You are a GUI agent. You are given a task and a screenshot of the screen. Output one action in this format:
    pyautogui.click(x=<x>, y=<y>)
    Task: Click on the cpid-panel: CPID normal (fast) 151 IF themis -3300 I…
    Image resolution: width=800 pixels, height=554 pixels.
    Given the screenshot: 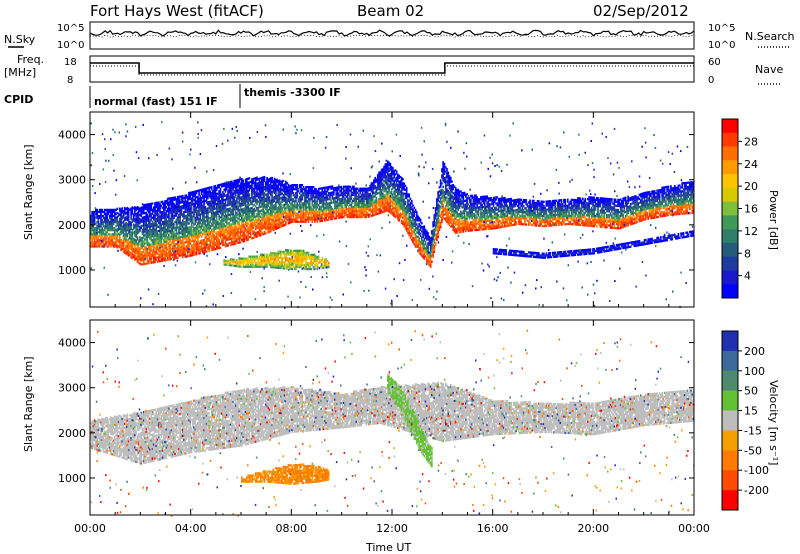 What is the action you would take?
    pyautogui.click(x=172, y=96)
    